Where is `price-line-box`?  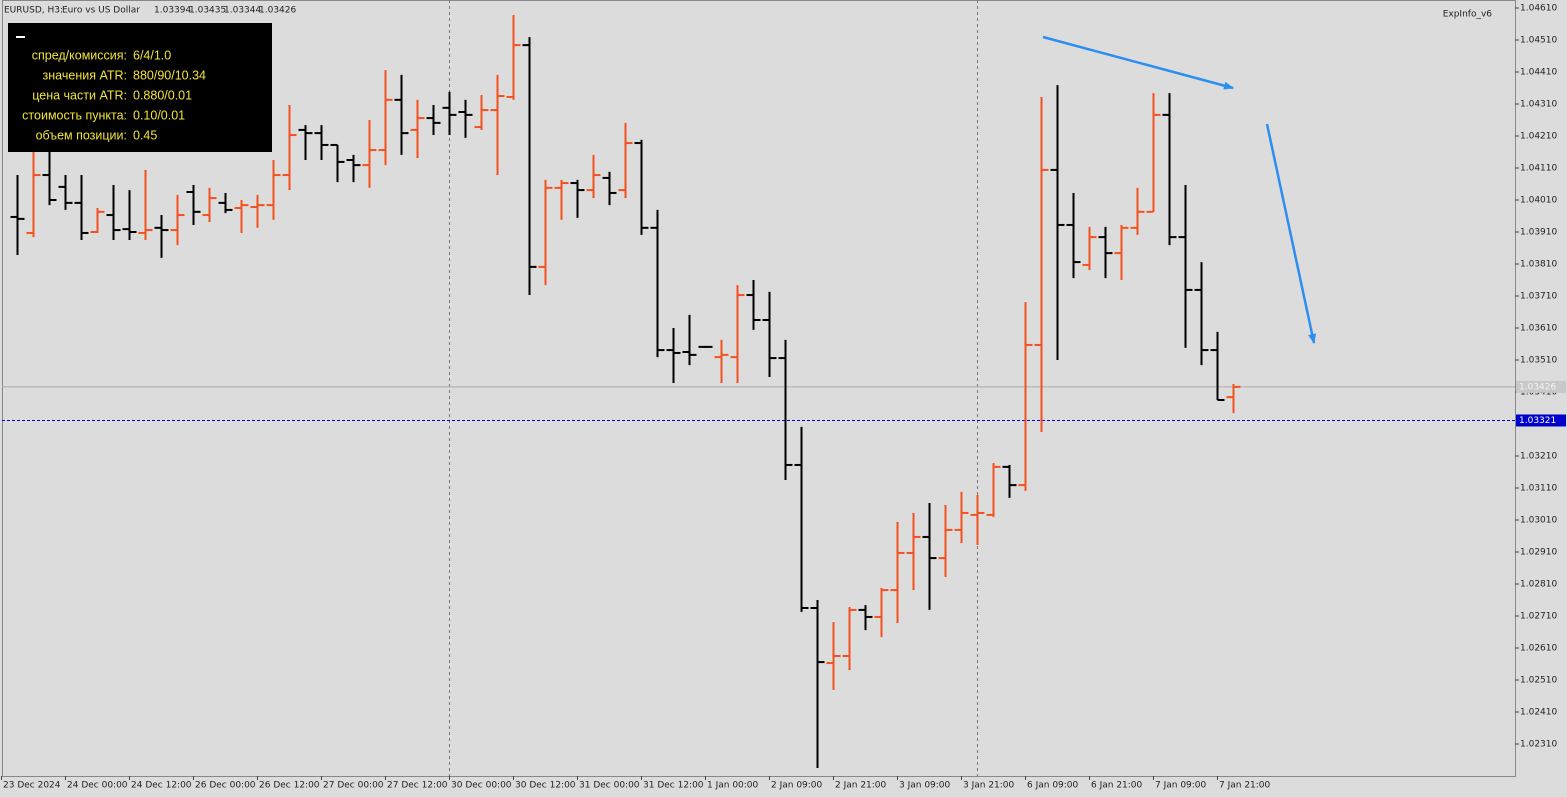
price-line-box is located at coordinates (1541, 420).